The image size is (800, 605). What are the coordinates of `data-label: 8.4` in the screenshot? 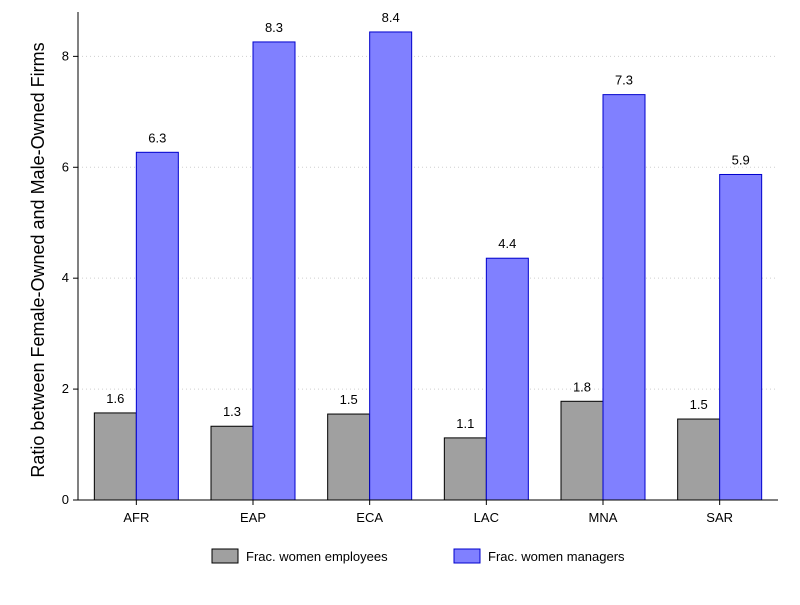 It's located at (391, 17).